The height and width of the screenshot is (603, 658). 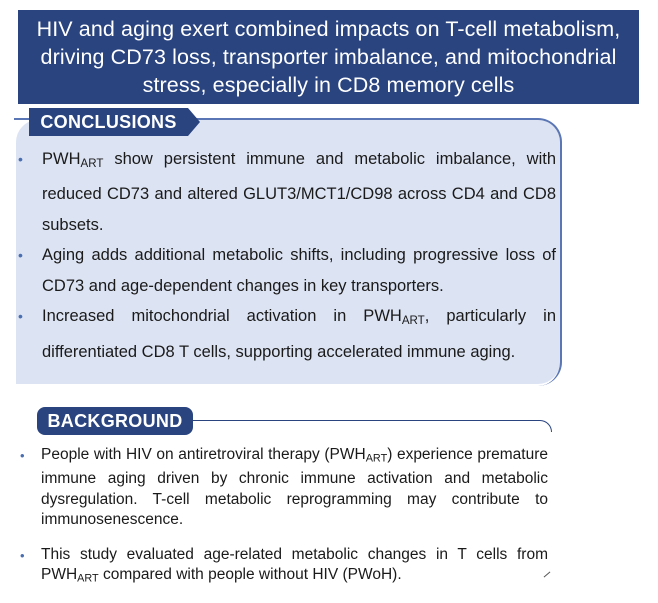 What do you see at coordinates (363, 420) in the screenshot?
I see `background-divider` at bounding box center [363, 420].